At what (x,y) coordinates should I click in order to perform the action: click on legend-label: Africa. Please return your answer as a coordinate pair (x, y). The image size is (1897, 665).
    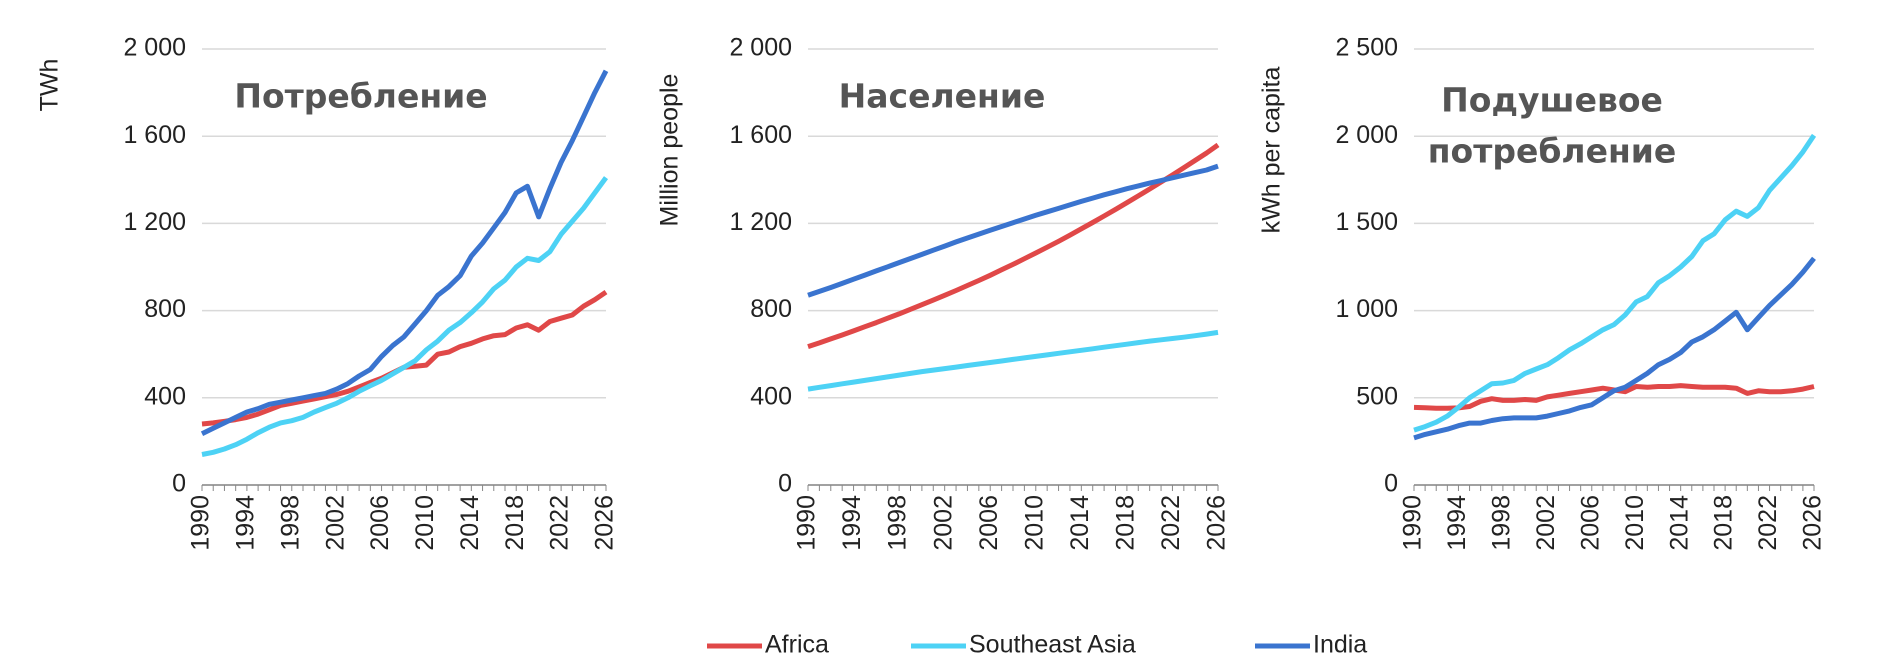
    Looking at the image, I should click on (797, 645).